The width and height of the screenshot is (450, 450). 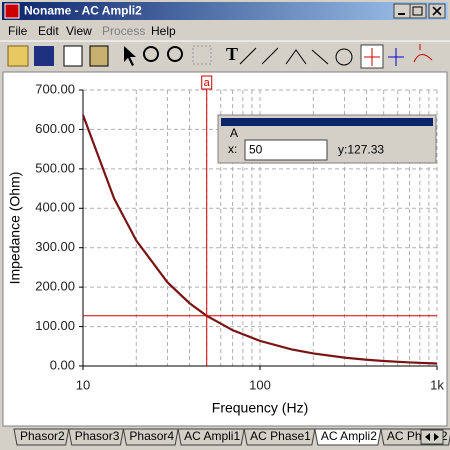 What do you see at coordinates (123, 31) in the screenshot?
I see `menu-item: Process` at bounding box center [123, 31].